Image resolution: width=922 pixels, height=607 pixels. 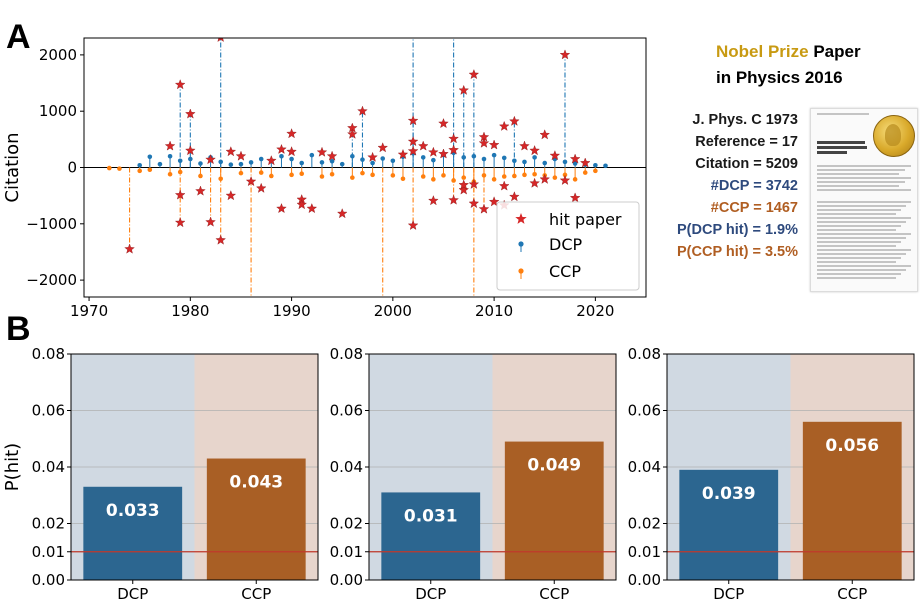 What do you see at coordinates (431, 516) in the screenshot?
I see `bar-value-label: 0.031` at bounding box center [431, 516].